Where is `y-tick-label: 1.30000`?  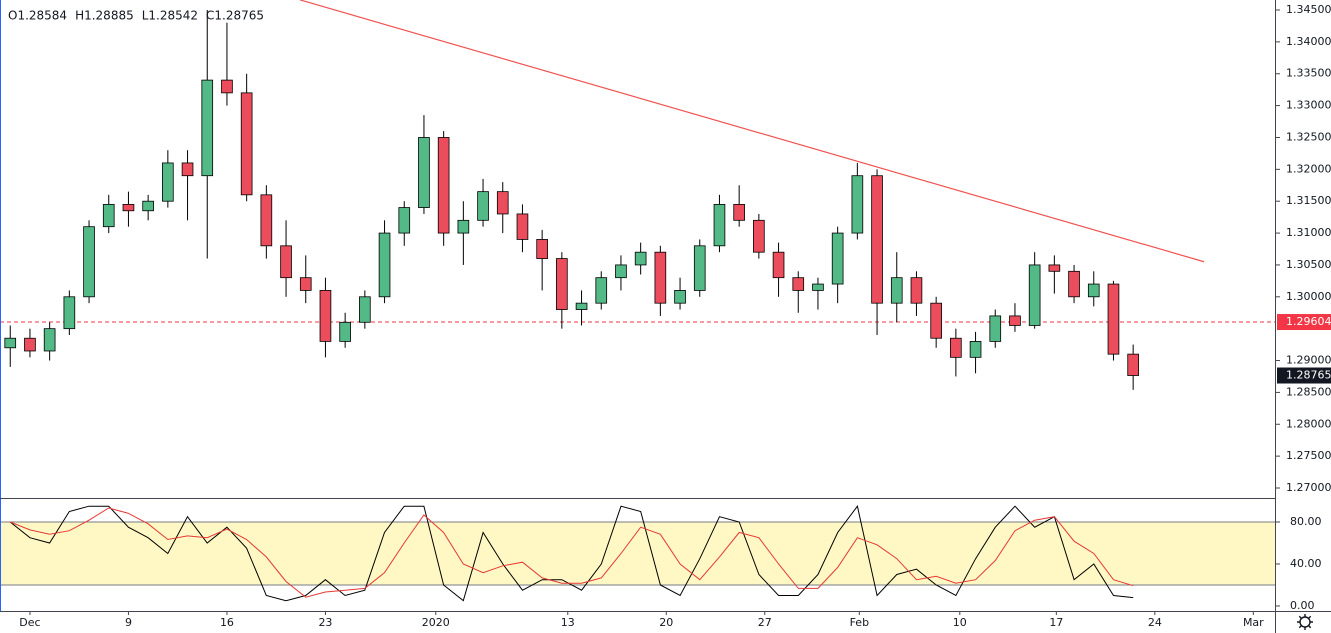
y-tick-label: 1.30000 is located at coordinates (1308, 296).